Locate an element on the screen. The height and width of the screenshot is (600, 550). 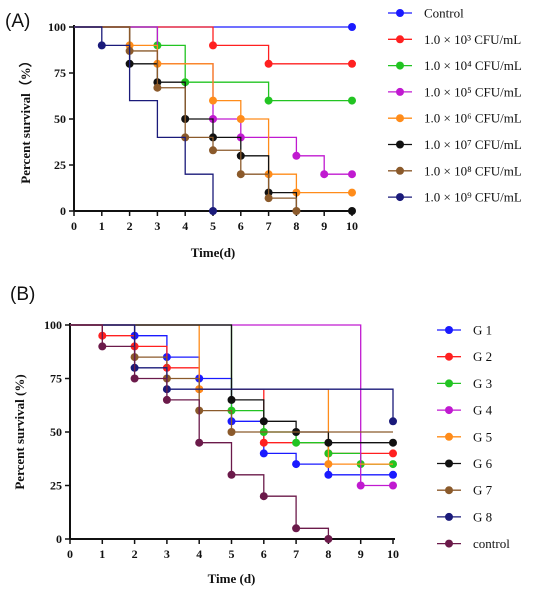
panel-label: (A) is located at coordinates (17, 21).